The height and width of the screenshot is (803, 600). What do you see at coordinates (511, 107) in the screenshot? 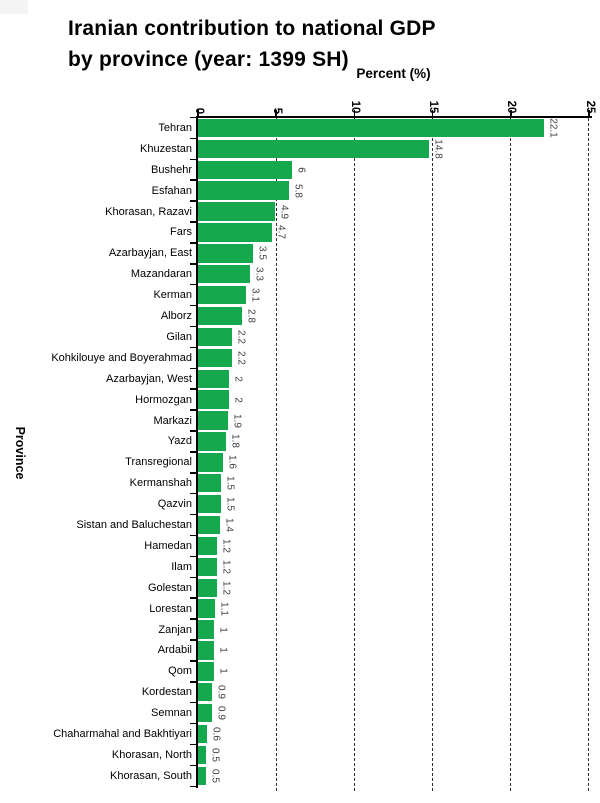
I see `x-axis-tick-label-20: 20` at bounding box center [511, 107].